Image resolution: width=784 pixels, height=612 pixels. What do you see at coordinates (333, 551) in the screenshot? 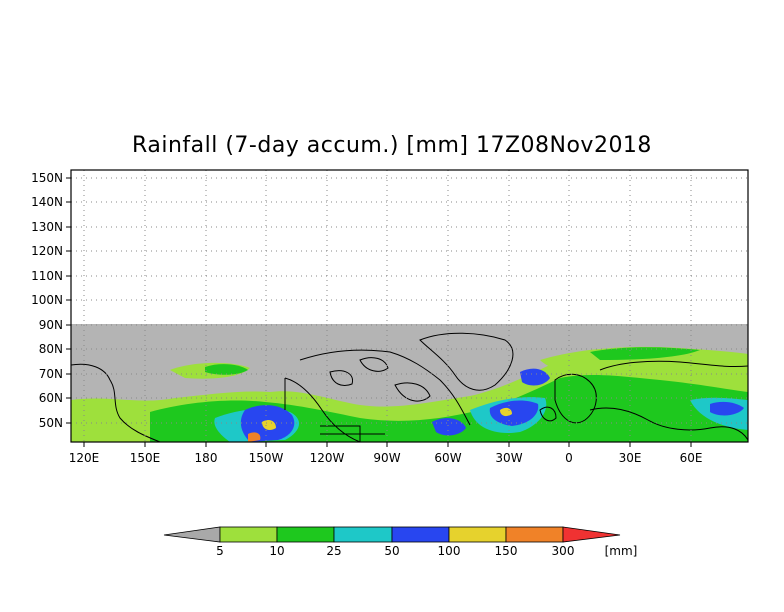
I see `colorbar-label: 25` at bounding box center [333, 551].